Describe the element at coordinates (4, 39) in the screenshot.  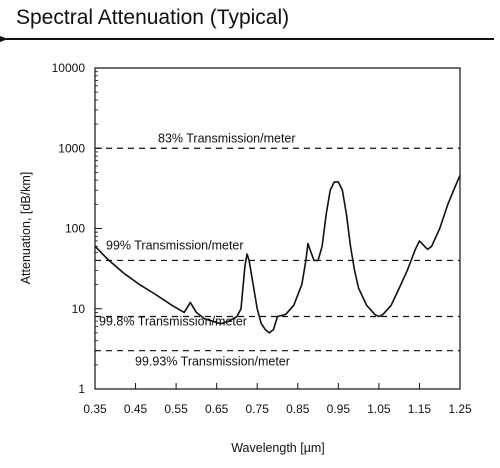
I see `rule-arrow-icon` at that location.